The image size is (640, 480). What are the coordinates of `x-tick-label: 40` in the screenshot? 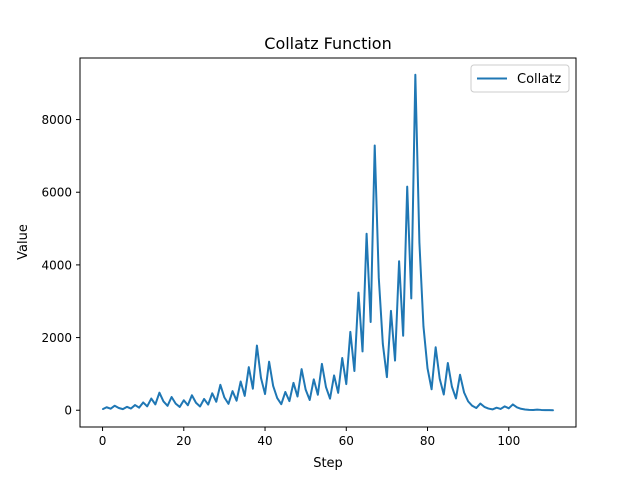 It's located at (264, 441).